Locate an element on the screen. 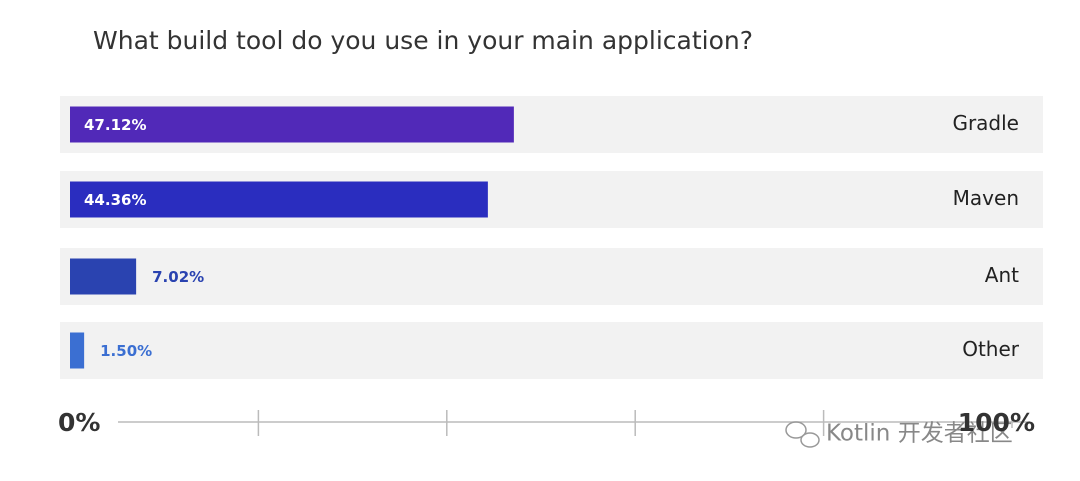 The height and width of the screenshot is (481, 1080). x-tick-label: 0% is located at coordinates (79, 422).